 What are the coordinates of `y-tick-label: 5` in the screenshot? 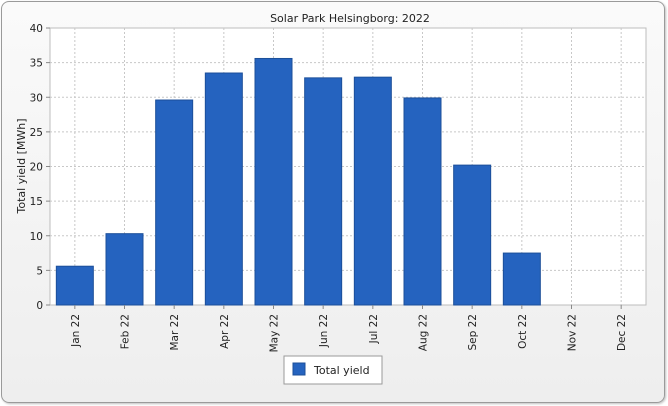 It's located at (39, 271).